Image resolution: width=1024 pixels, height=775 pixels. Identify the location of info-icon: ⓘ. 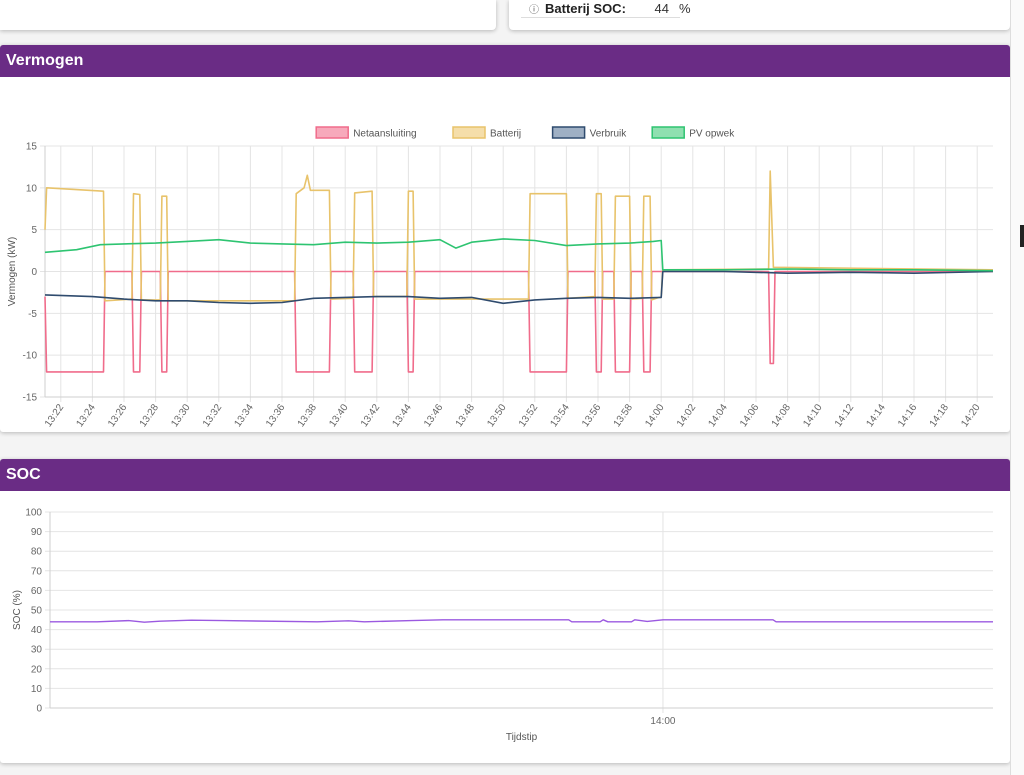
(534, 10).